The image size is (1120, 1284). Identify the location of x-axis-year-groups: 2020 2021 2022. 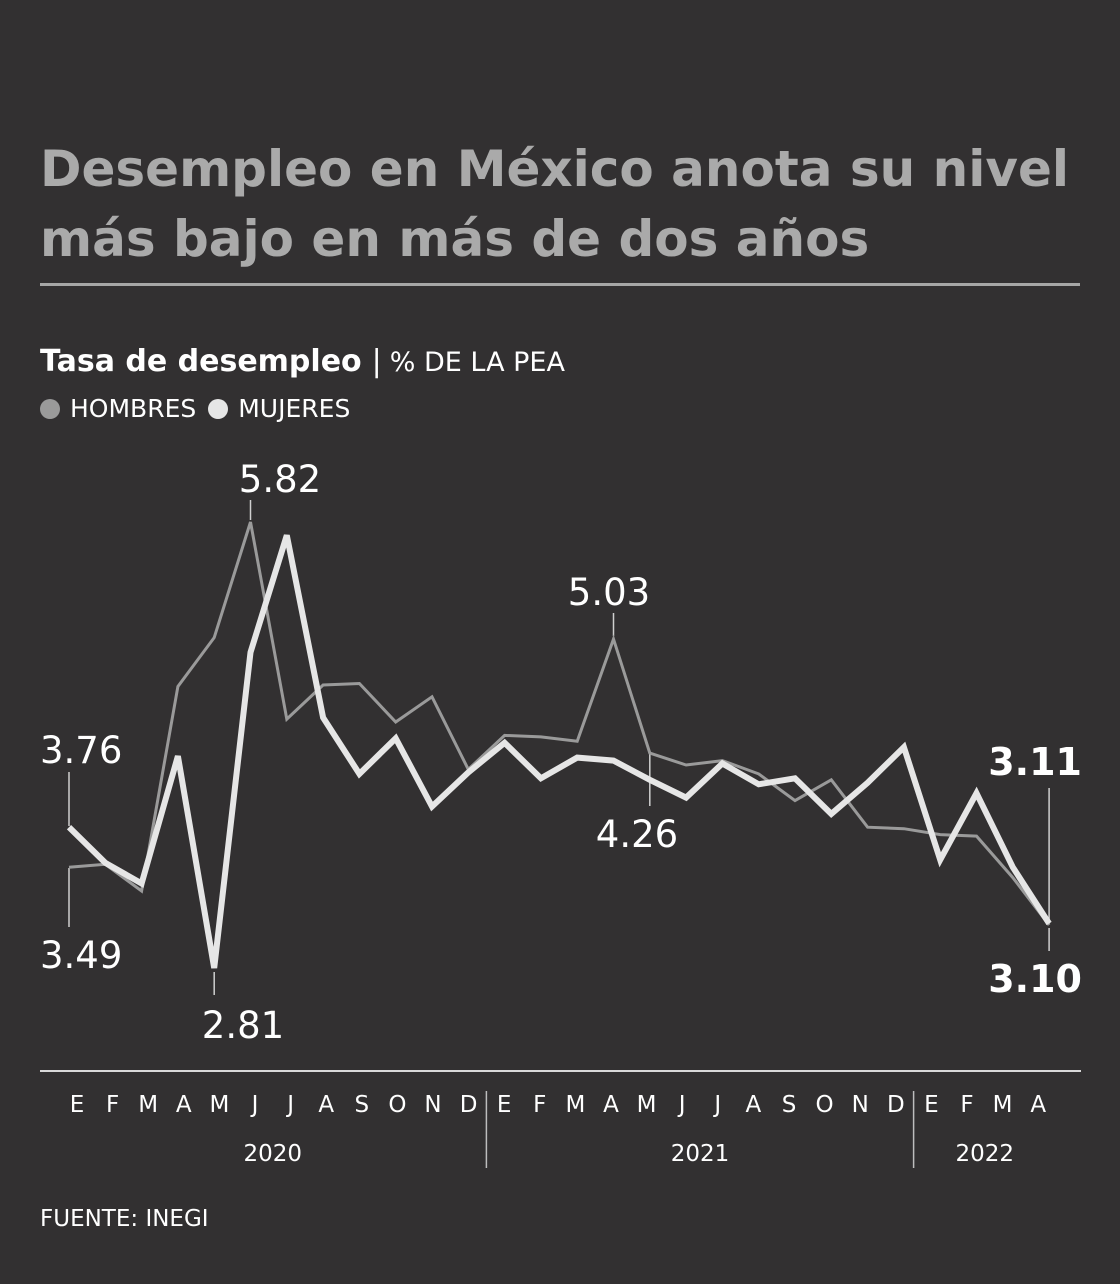
(629, 1129).